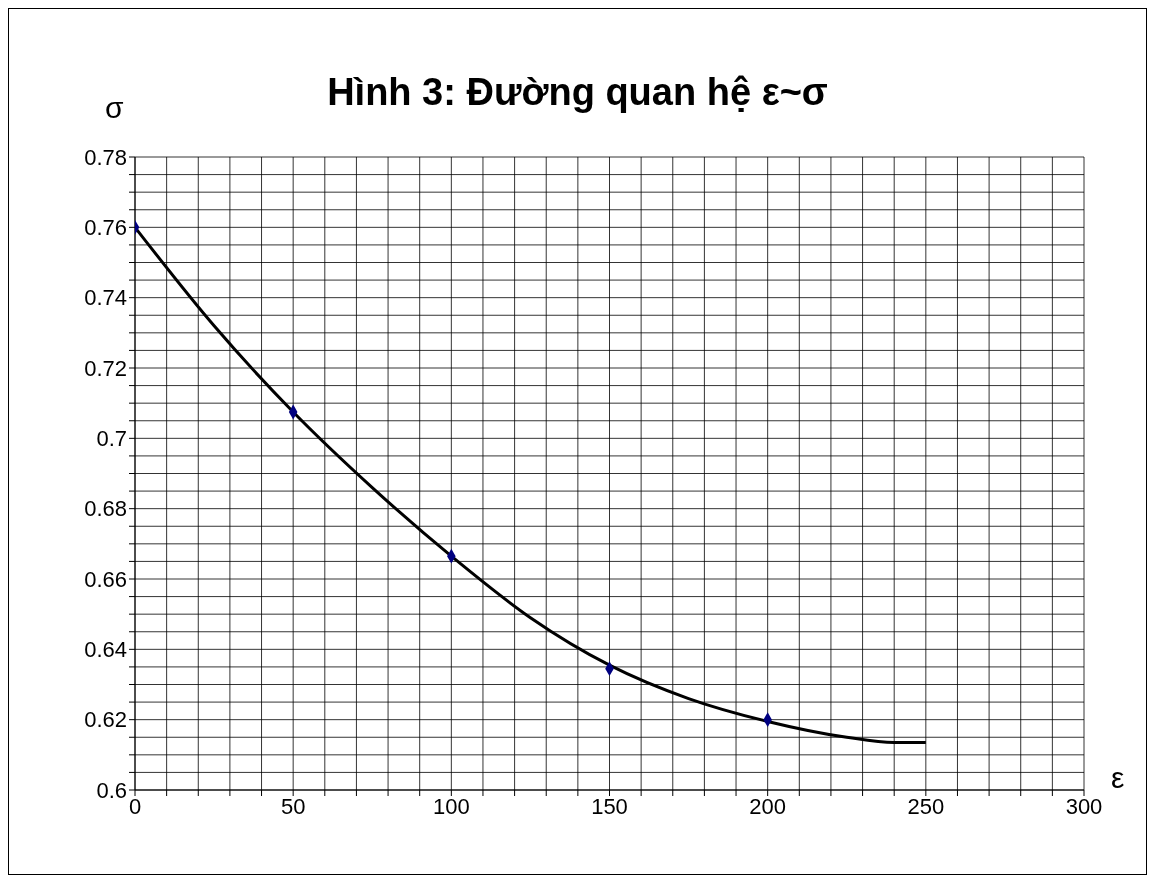 This screenshot has height=883, width=1155. What do you see at coordinates (1118, 778) in the screenshot?
I see `x-axis-title: ε` at bounding box center [1118, 778].